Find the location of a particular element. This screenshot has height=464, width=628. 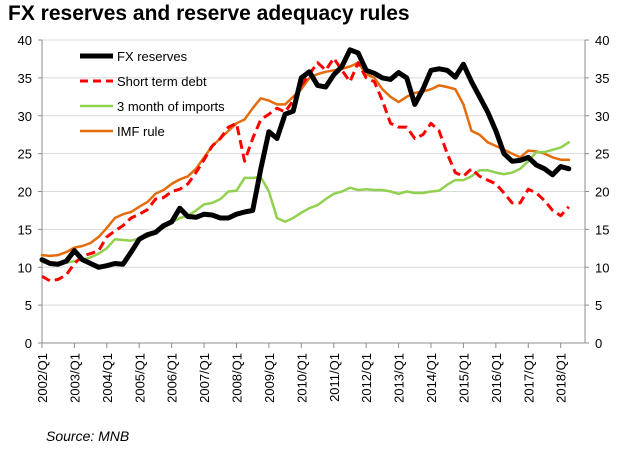

x-tick-label: 2009/Q1 is located at coordinates (269, 378).